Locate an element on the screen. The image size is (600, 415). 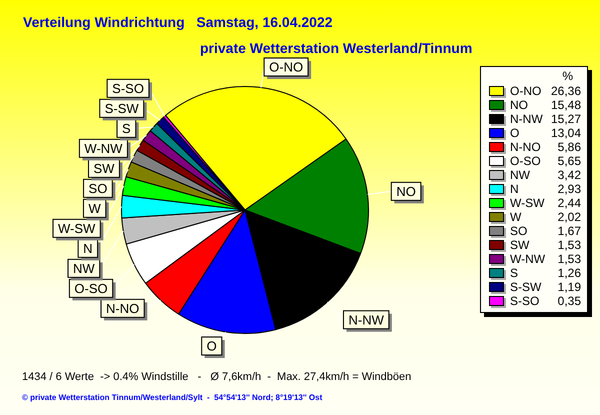
data-label: 3,42 is located at coordinates (570, 175).